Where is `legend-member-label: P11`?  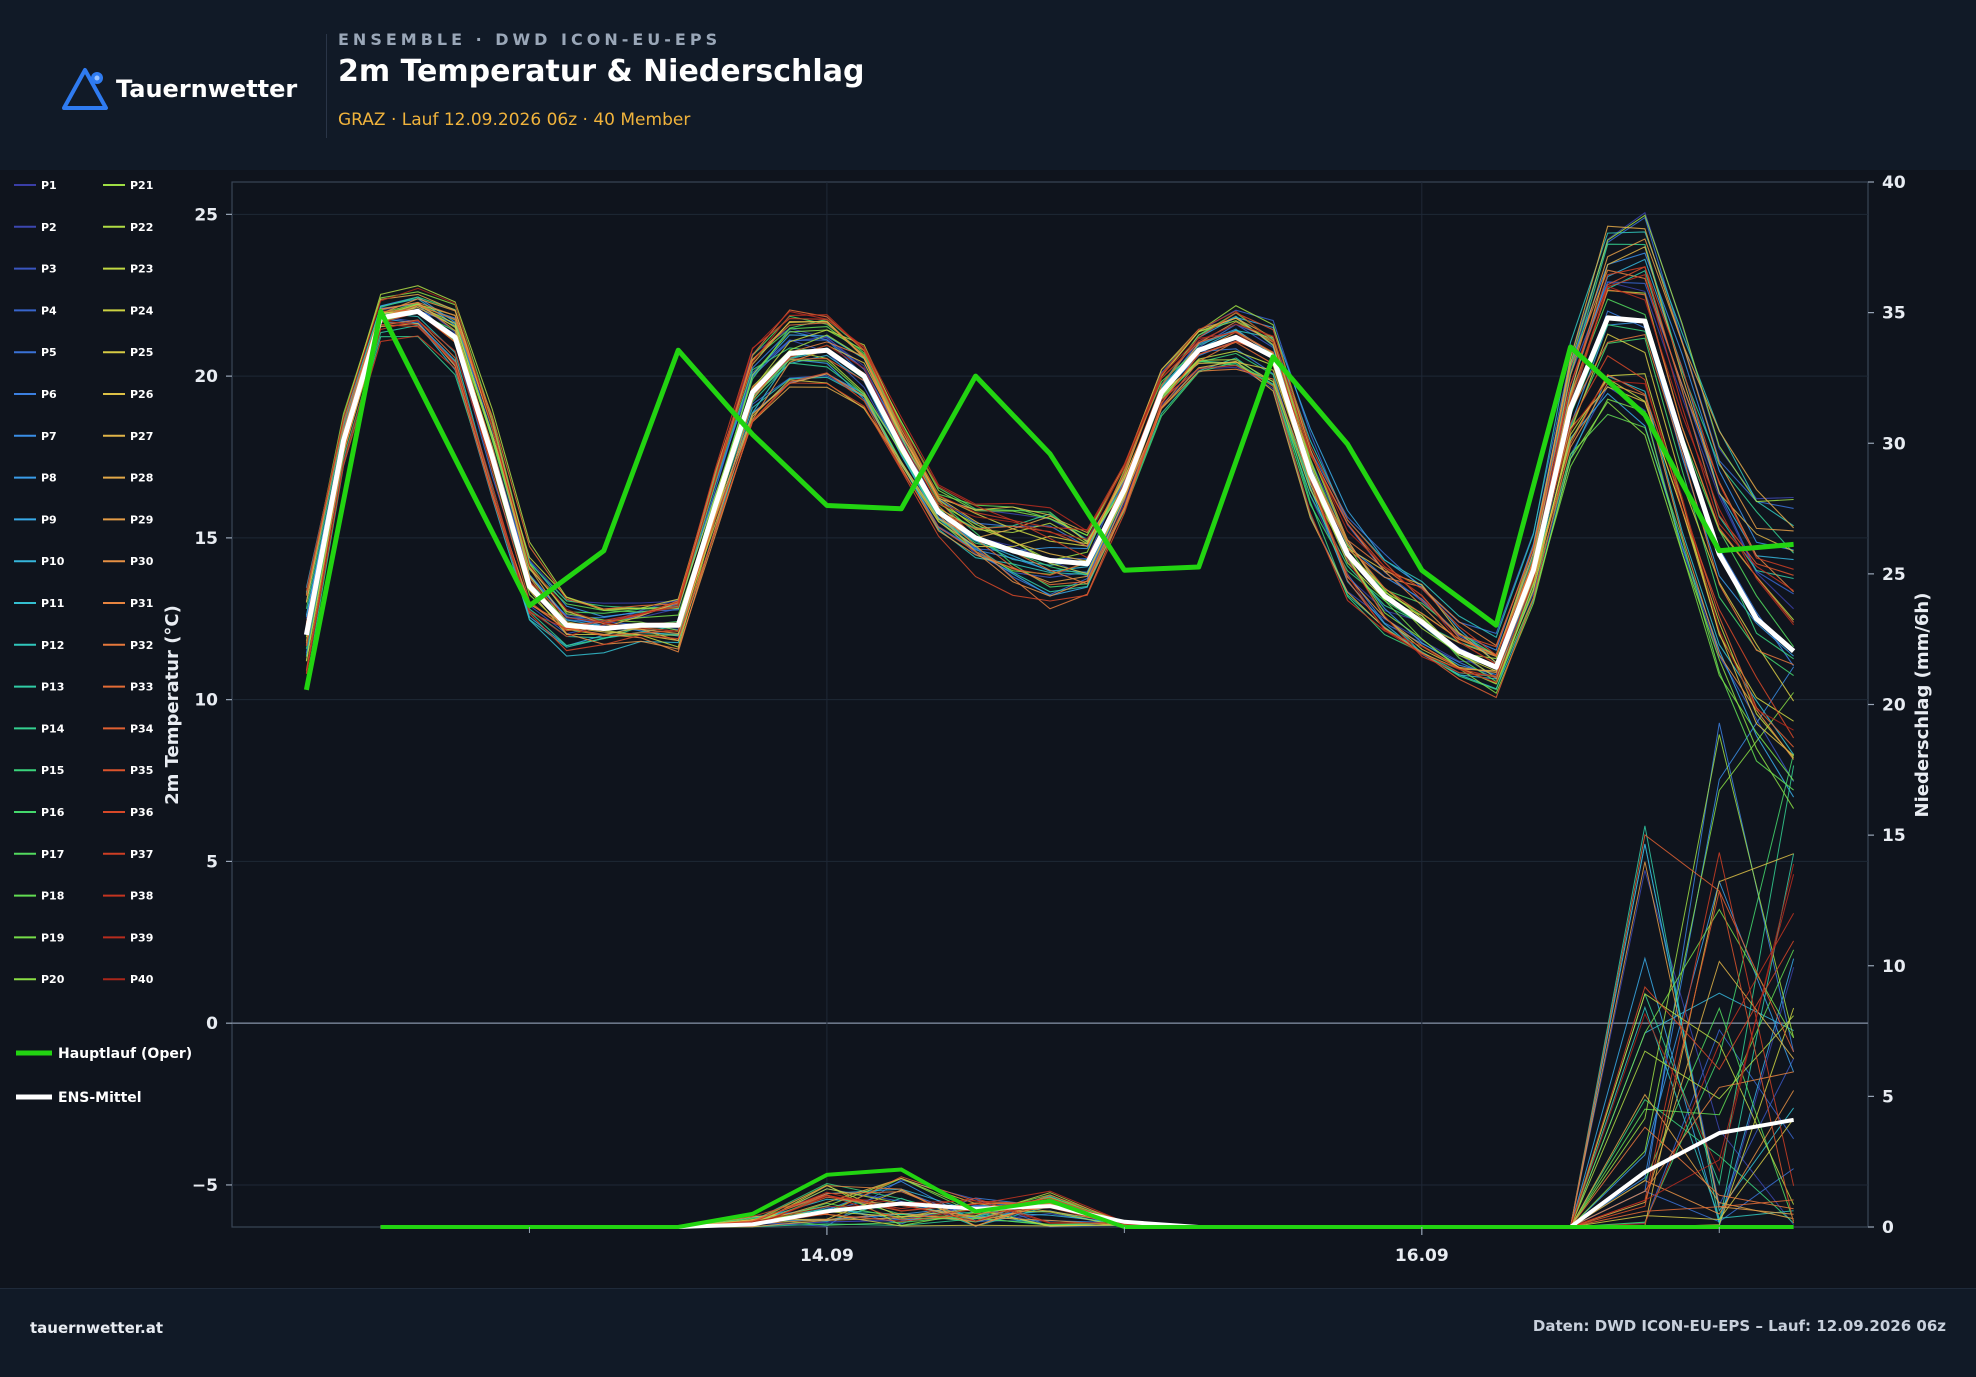 legend-member-label: P11 is located at coordinates (52, 603).